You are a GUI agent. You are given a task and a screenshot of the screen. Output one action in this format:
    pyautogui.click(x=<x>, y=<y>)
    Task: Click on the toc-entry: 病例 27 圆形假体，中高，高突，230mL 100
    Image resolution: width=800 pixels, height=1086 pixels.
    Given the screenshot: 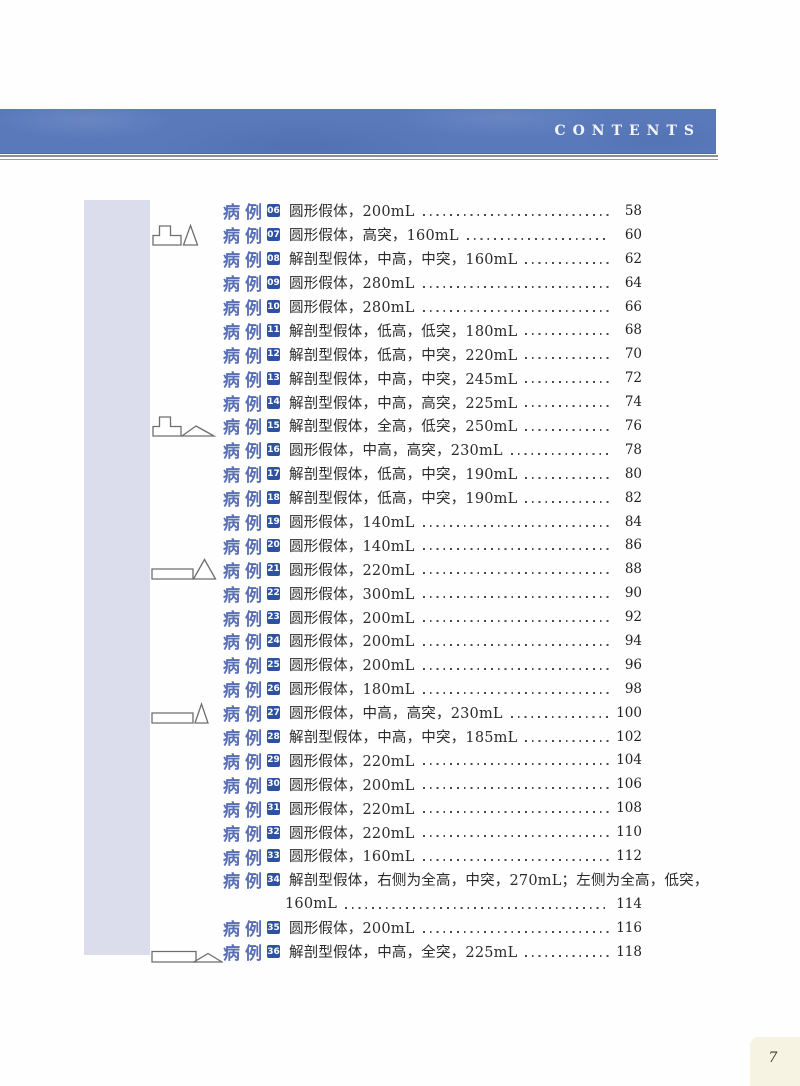 What is the action you would take?
    pyautogui.click(x=396, y=713)
    